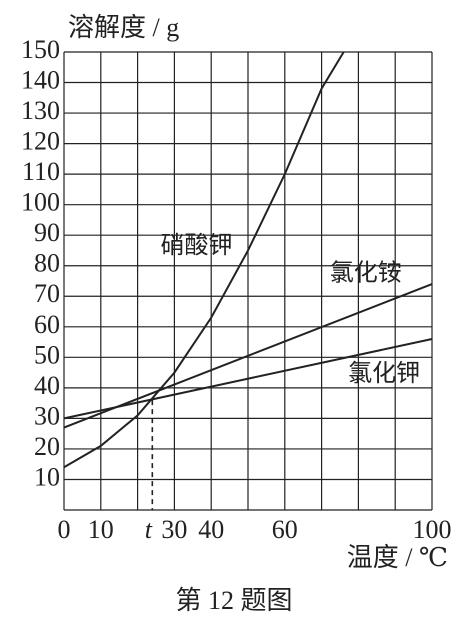 The image size is (468, 643). What do you see at coordinates (248, 379) in the screenshot?
I see `series-line` at bounding box center [248, 379].